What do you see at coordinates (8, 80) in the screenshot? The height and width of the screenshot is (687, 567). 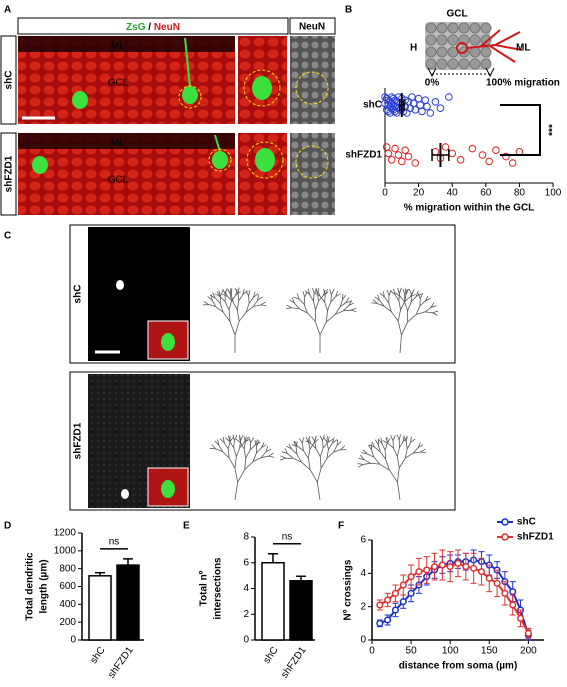 I see `row-label-box` at bounding box center [8, 80].